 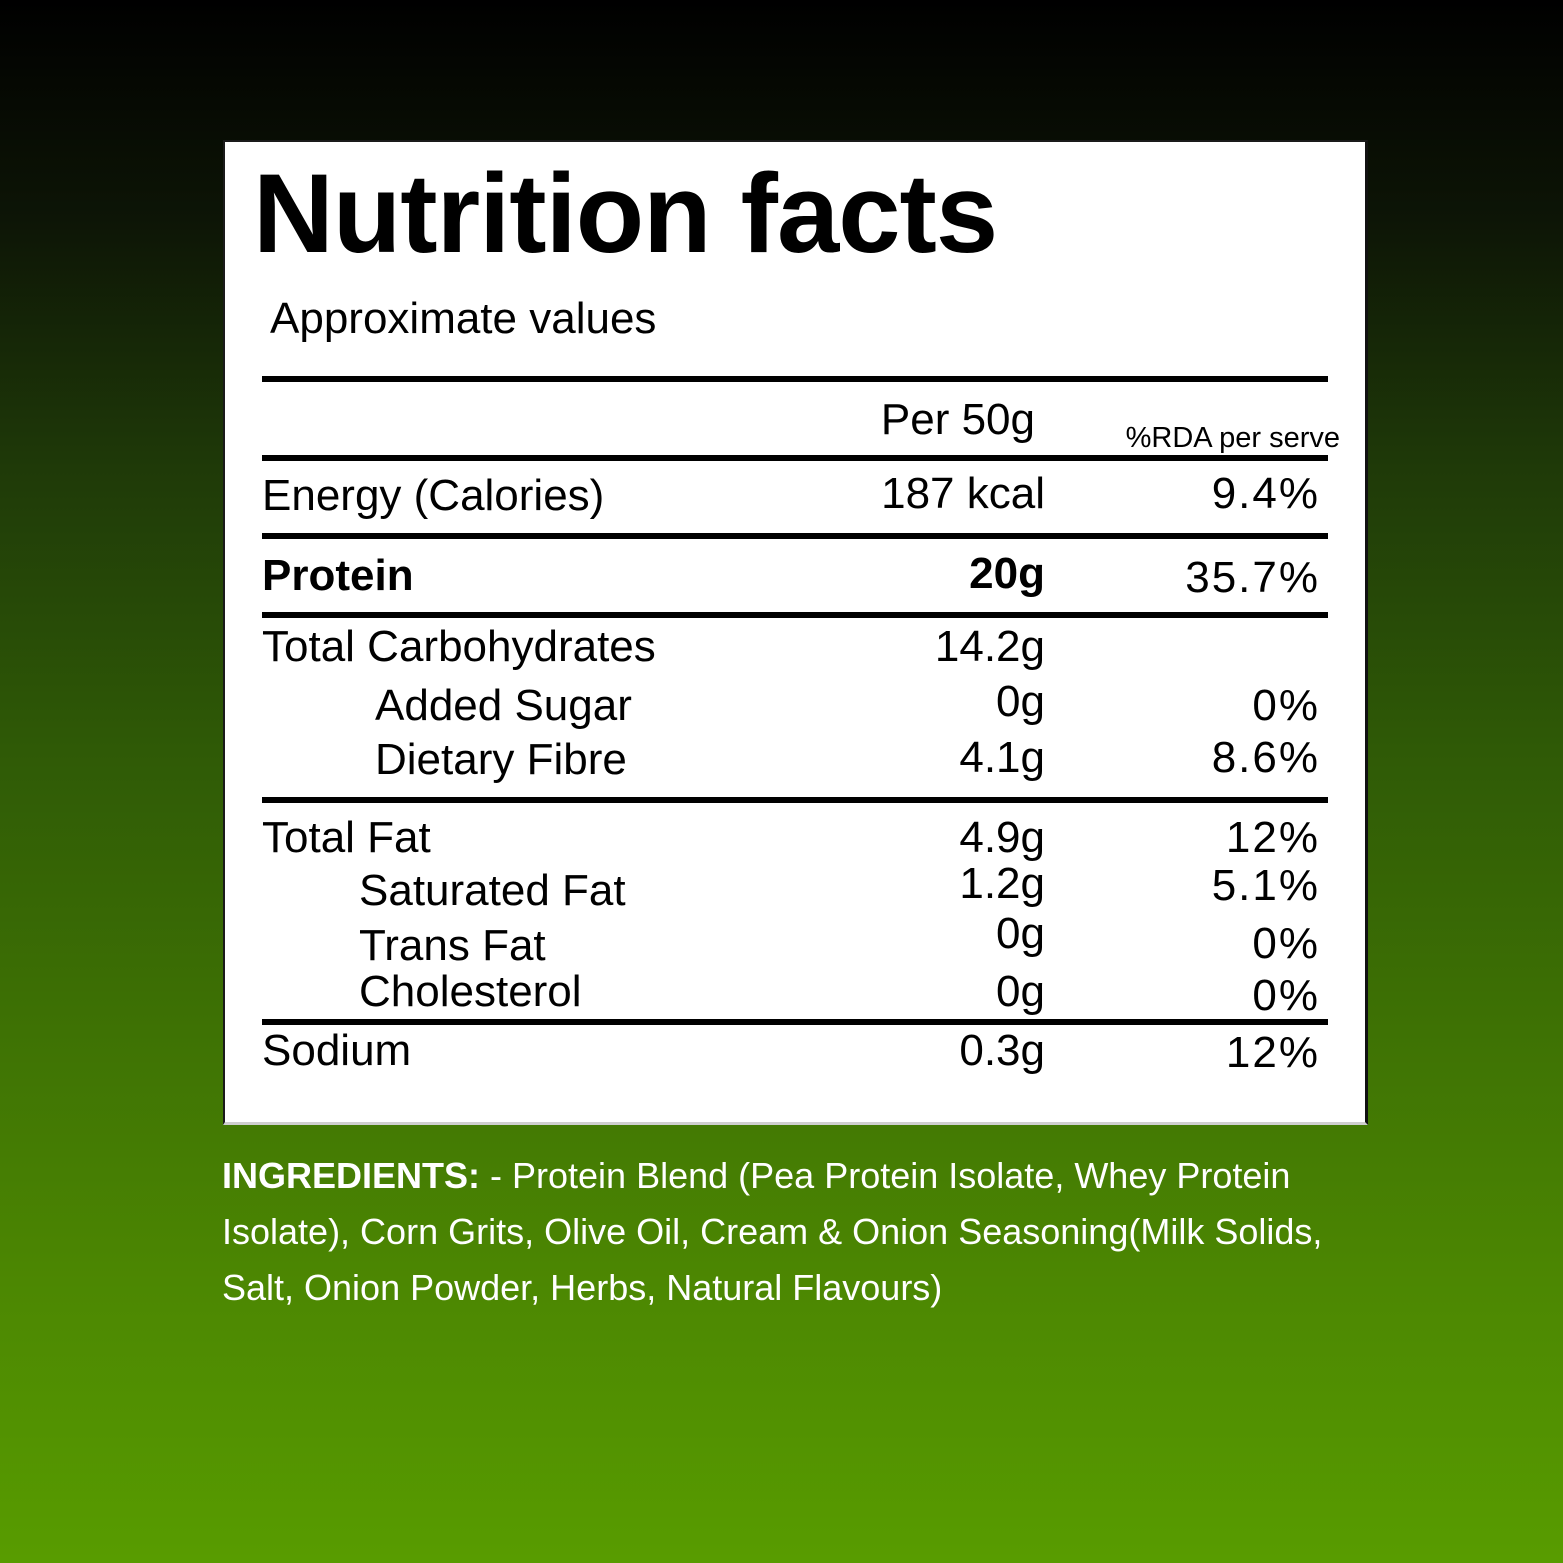 What do you see at coordinates (795, 536) in the screenshot?
I see `divider-energy` at bounding box center [795, 536].